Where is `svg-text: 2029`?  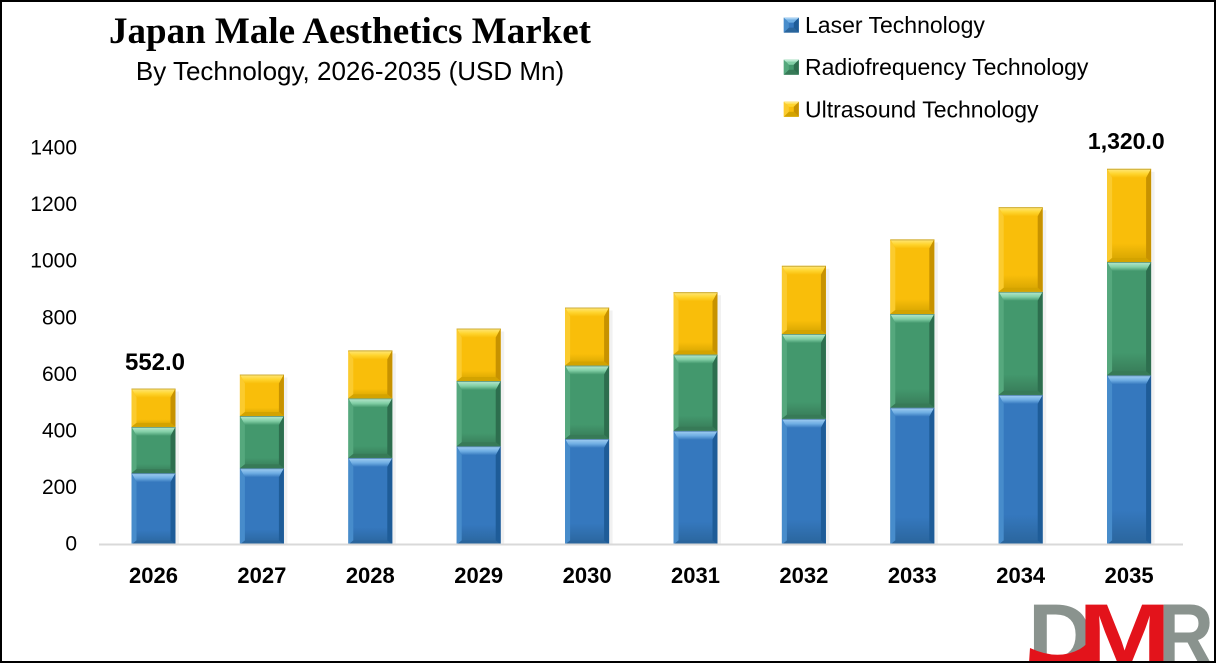
svg-text: 2029 is located at coordinates (478, 575).